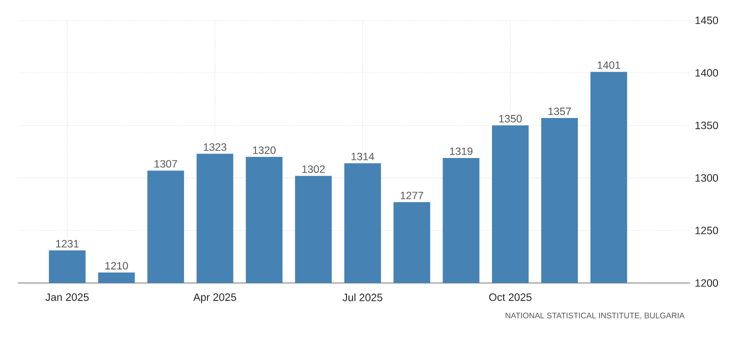  Describe the element at coordinates (707, 73) in the screenshot. I see `y-tick-label: 1400` at that location.